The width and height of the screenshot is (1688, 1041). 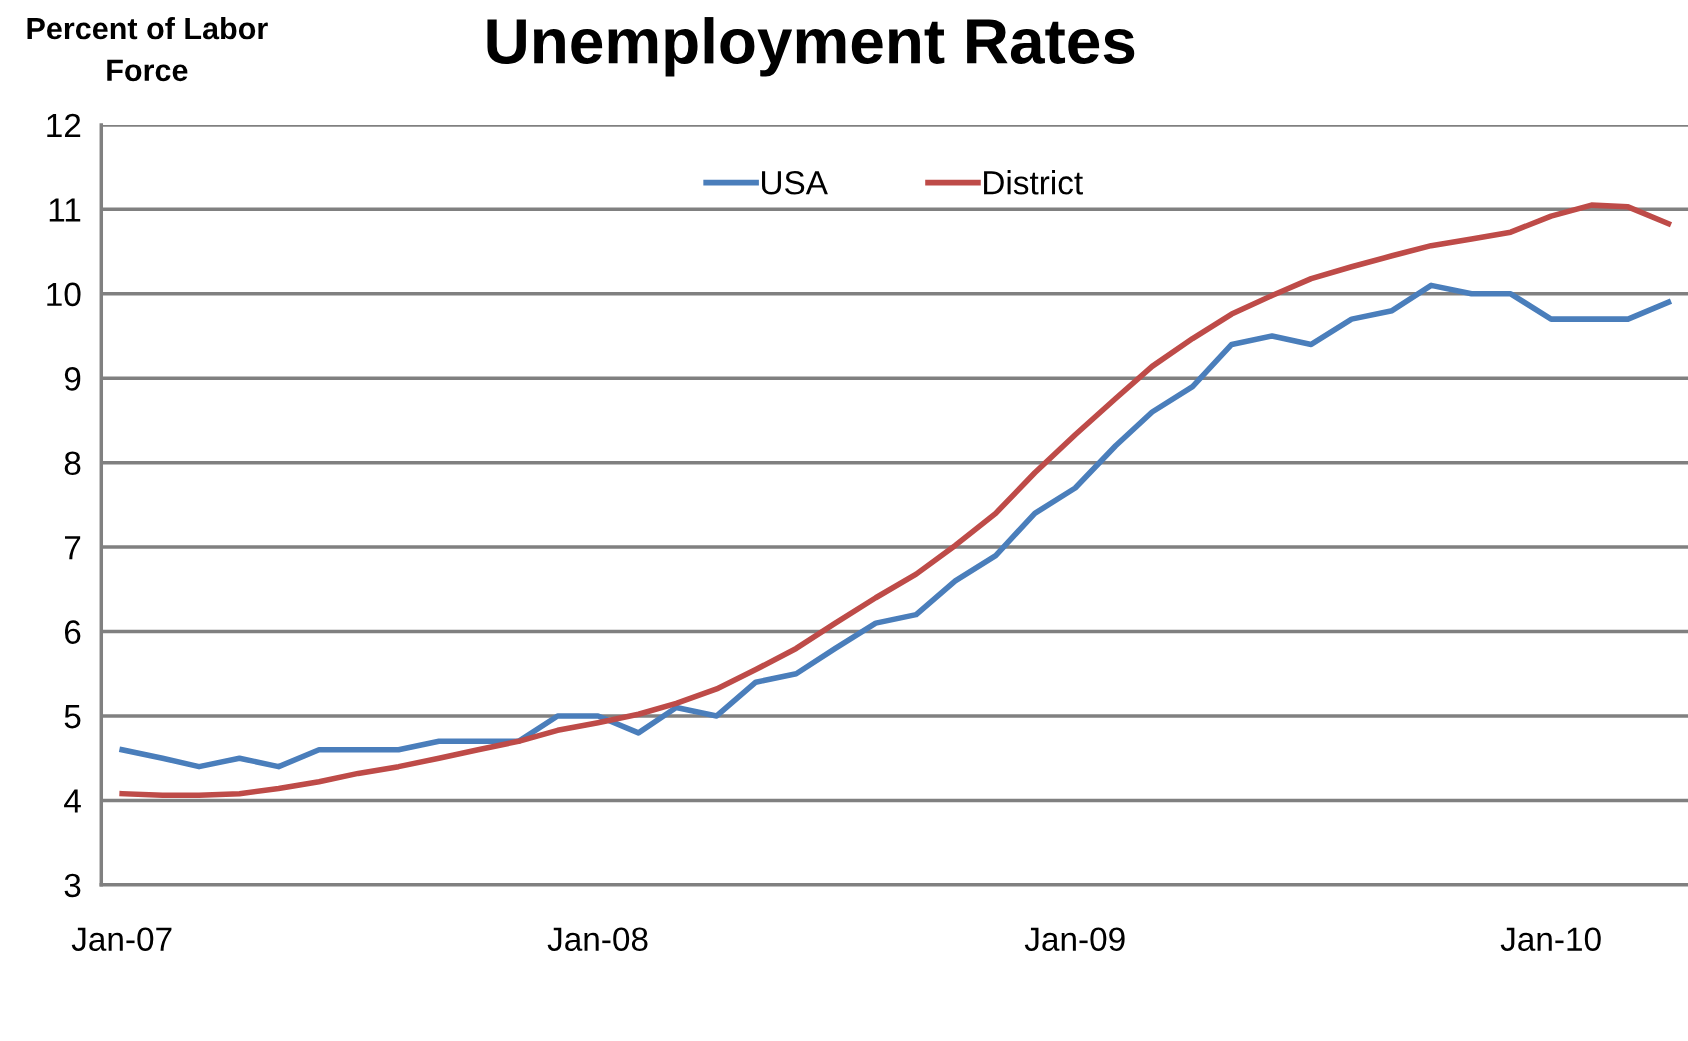 What do you see at coordinates (121, 939) in the screenshot?
I see `x-tick-label: Jan-07` at bounding box center [121, 939].